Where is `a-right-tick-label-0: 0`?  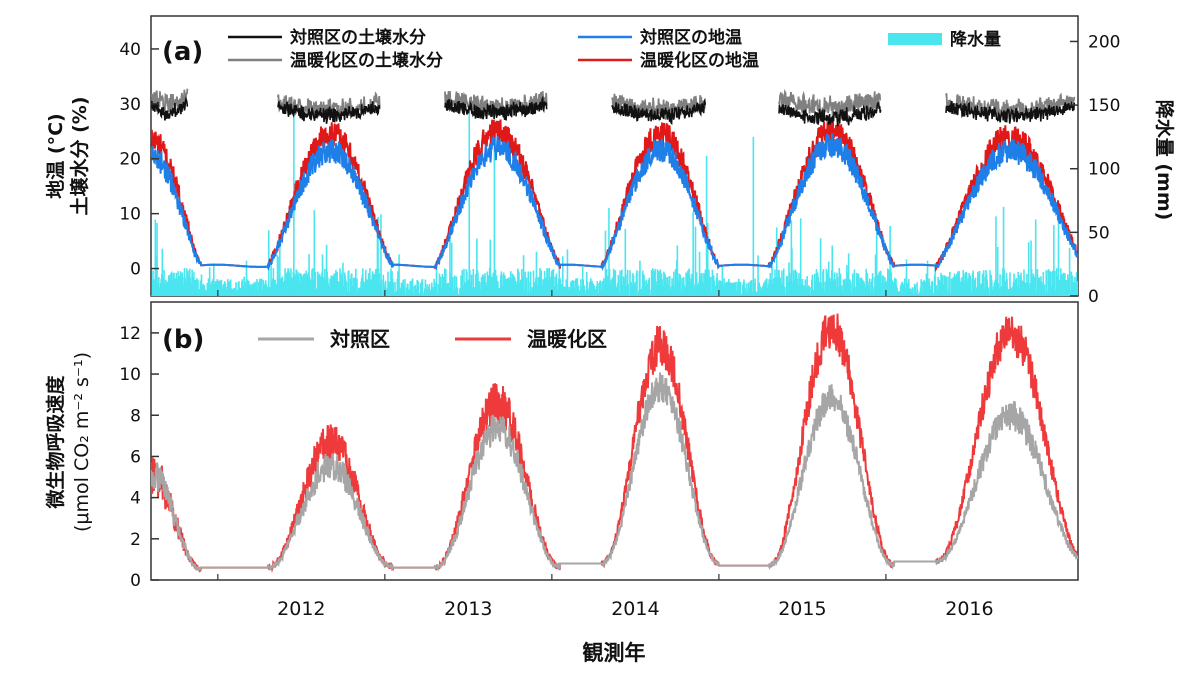
a-right-tick-label-0: 0 is located at coordinates (1093, 297).